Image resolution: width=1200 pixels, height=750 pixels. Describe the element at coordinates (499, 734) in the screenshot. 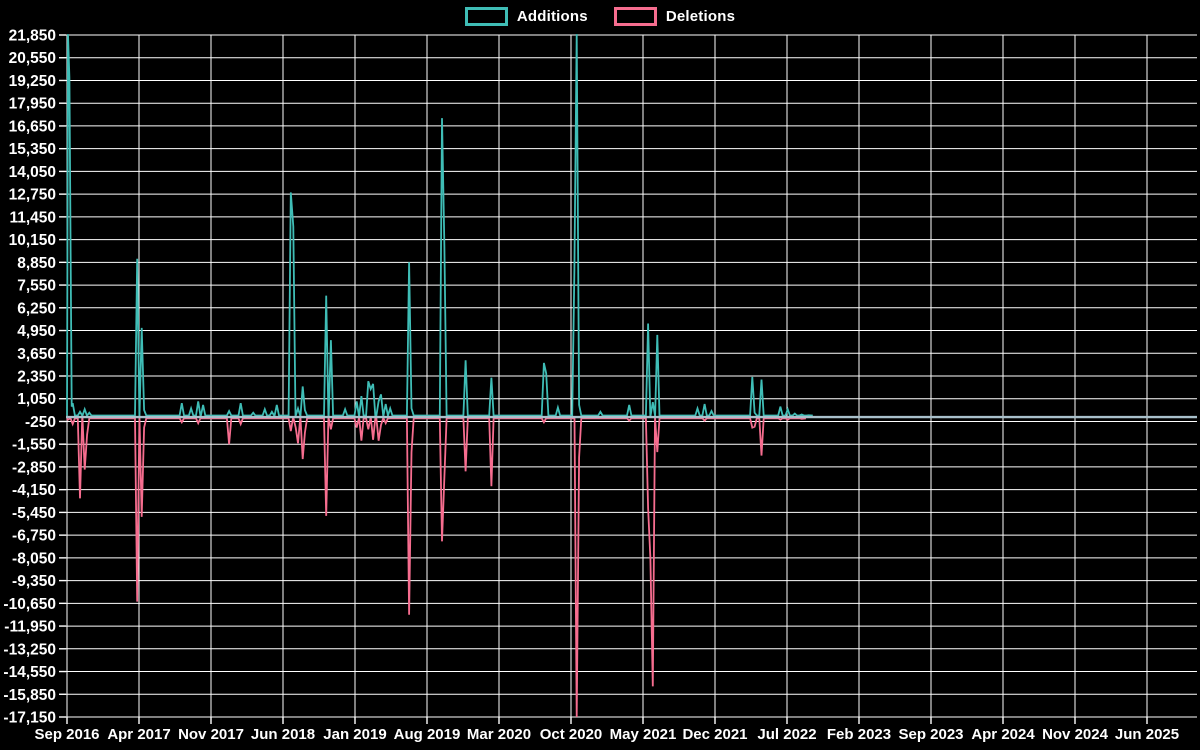

I see `svg-text: Mar 2020` at that location.